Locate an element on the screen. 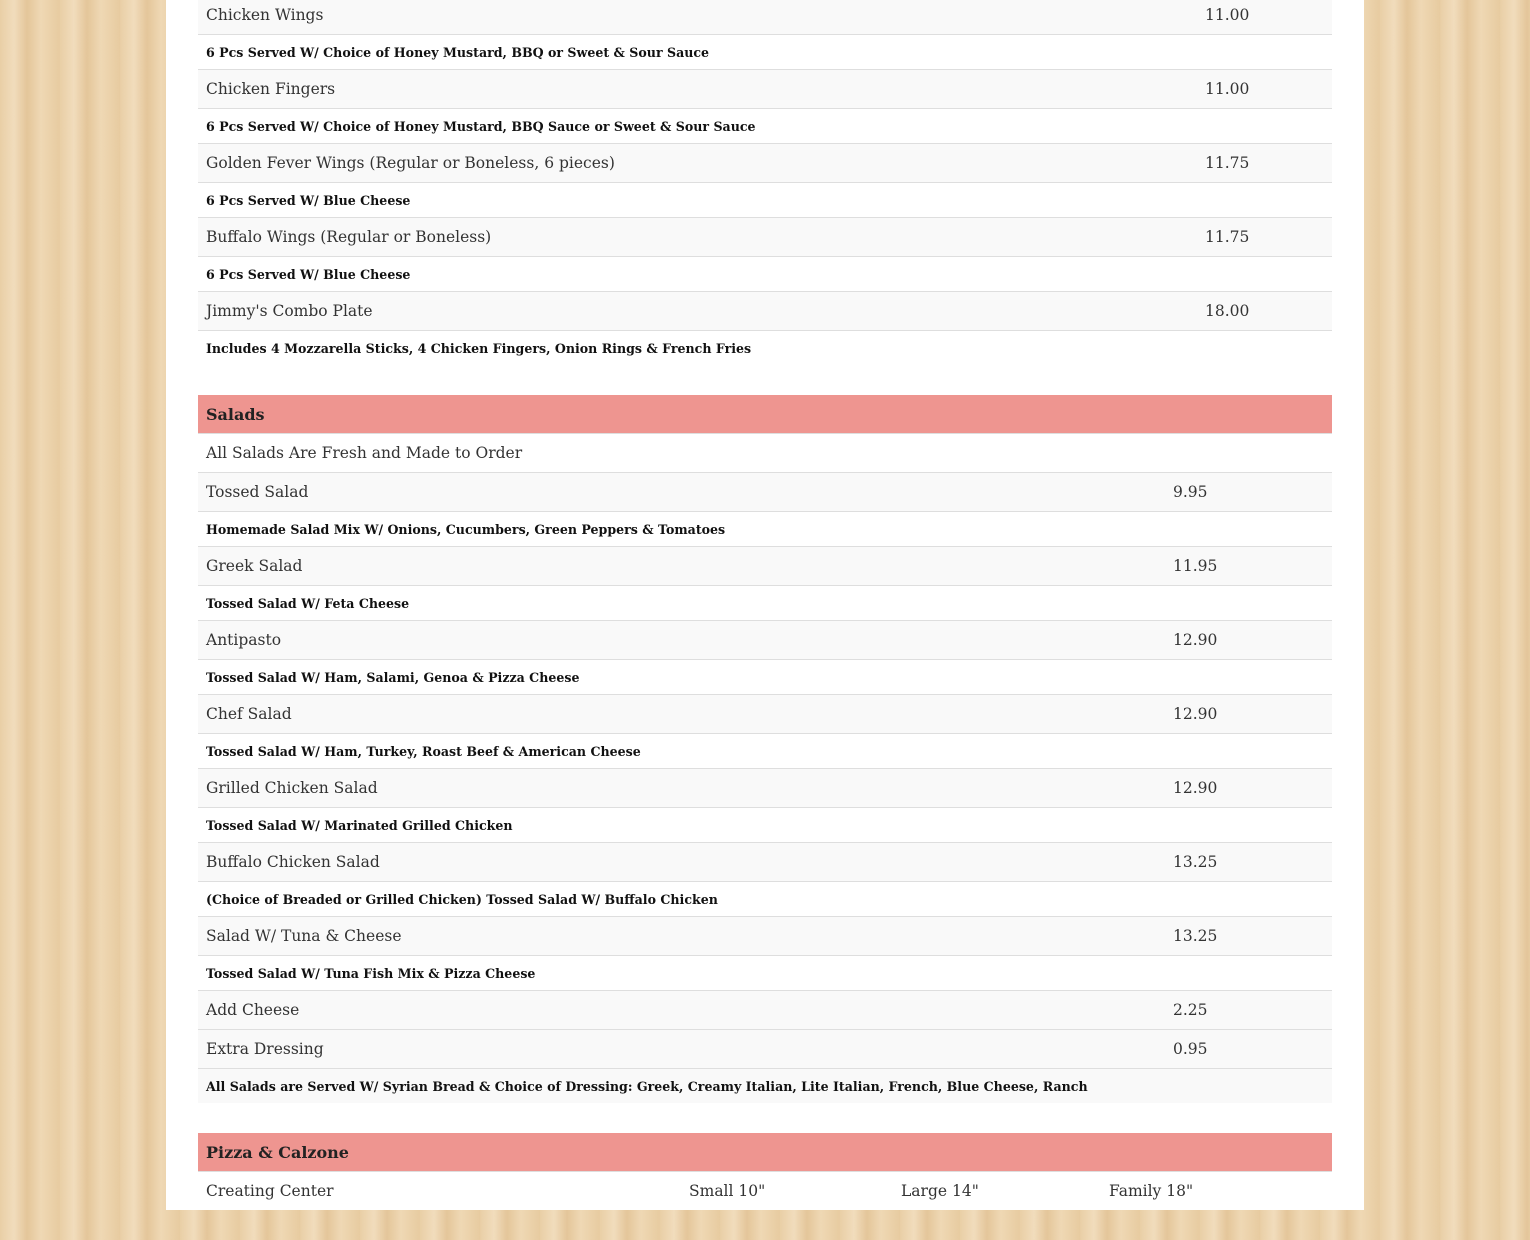  item-name: Antipasto is located at coordinates (244, 640).